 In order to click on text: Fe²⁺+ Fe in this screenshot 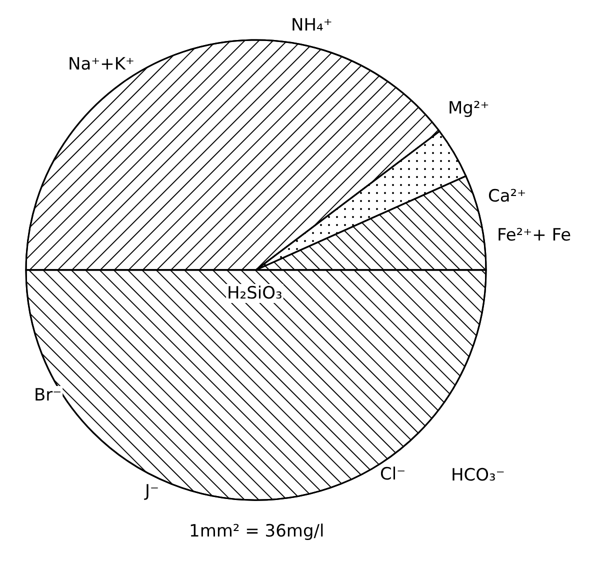, I will do `click(534, 236)`.